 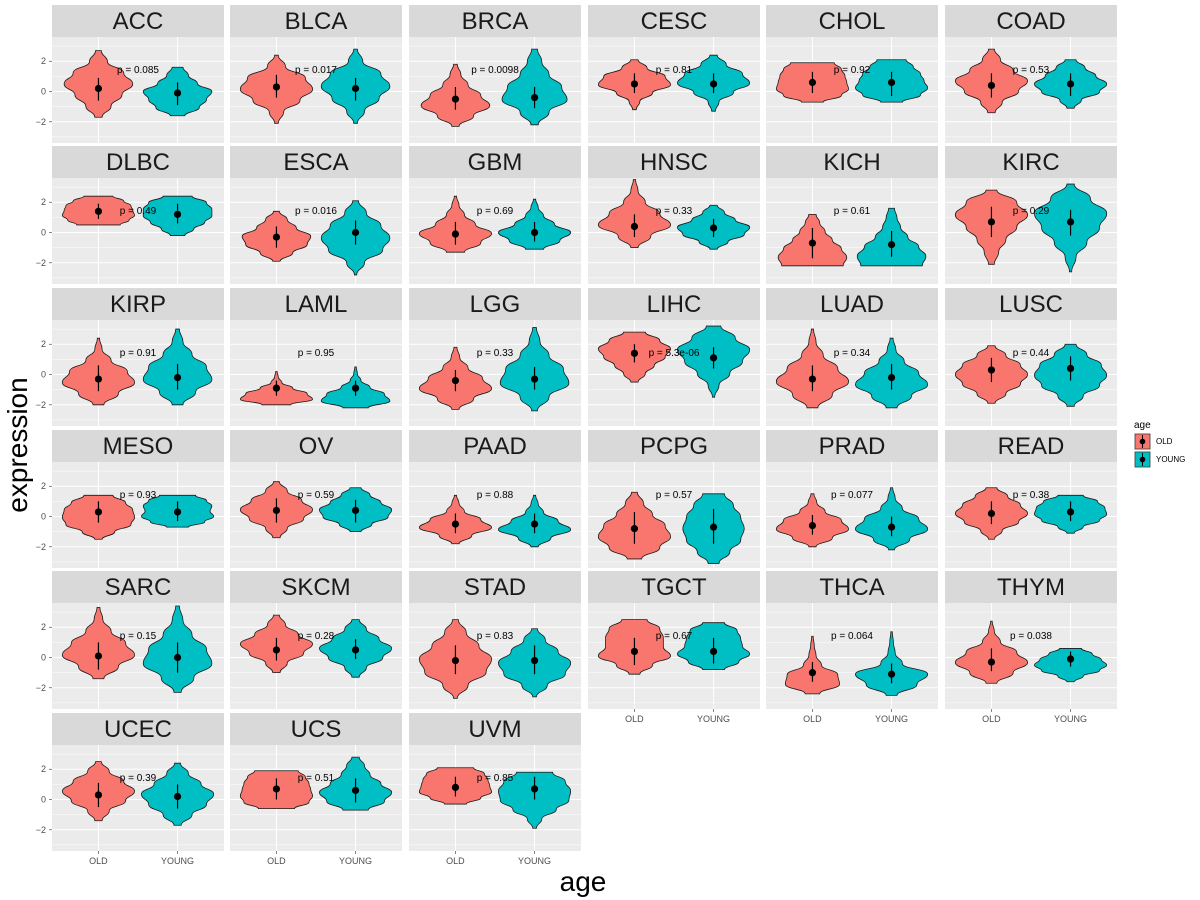 I want to click on x-tick-label: OLD, so click(x=991, y=719).